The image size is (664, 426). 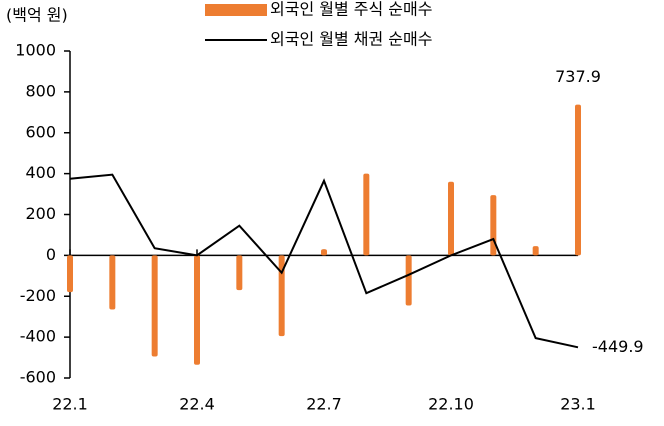 What do you see at coordinates (38, 377) in the screenshot?
I see `y-tick-label: -600` at bounding box center [38, 377].